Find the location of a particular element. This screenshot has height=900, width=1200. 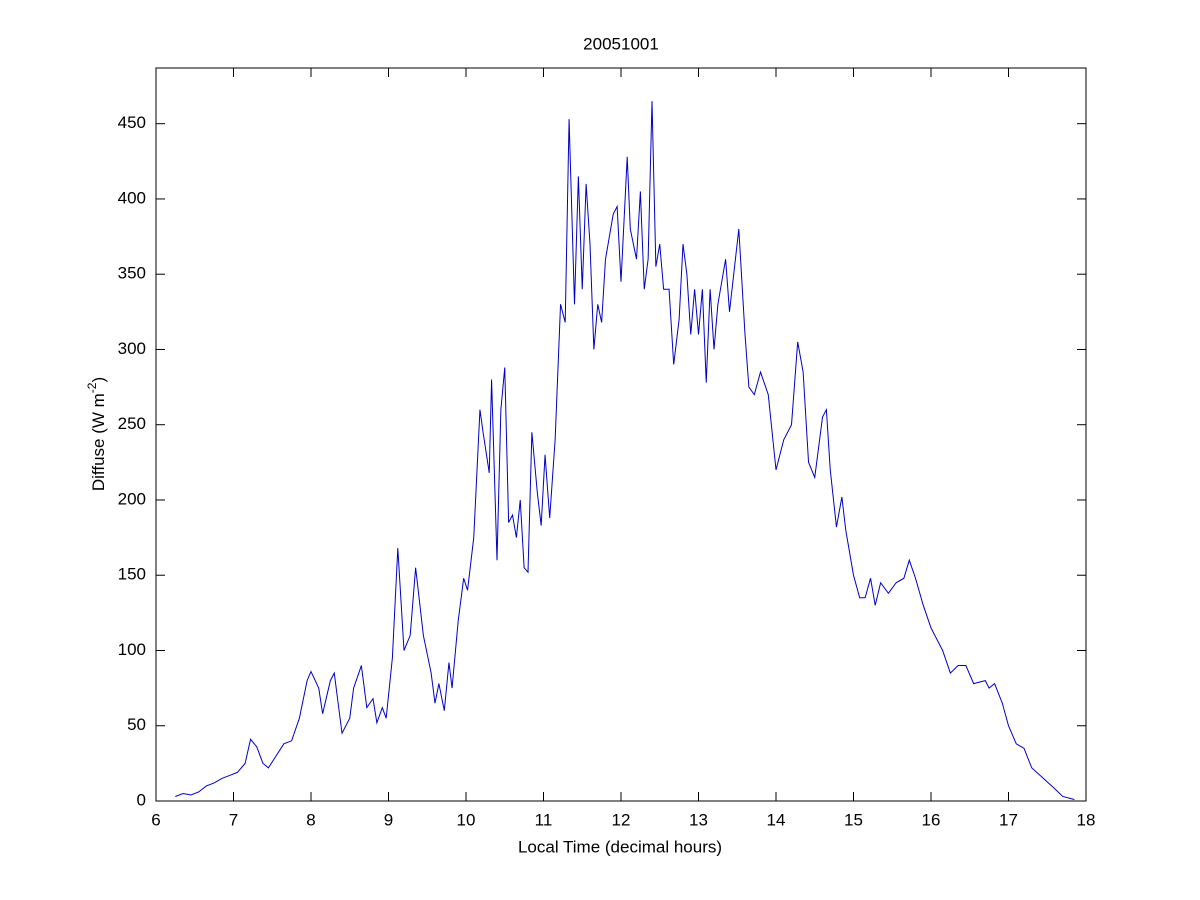

x-tick-label: 11 is located at coordinates (544, 819).